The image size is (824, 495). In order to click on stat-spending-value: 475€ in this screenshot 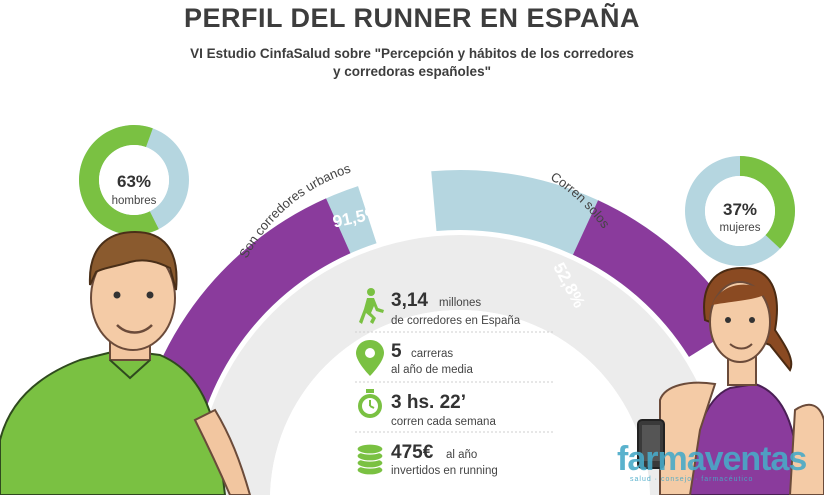, I will do `click(412, 452)`.